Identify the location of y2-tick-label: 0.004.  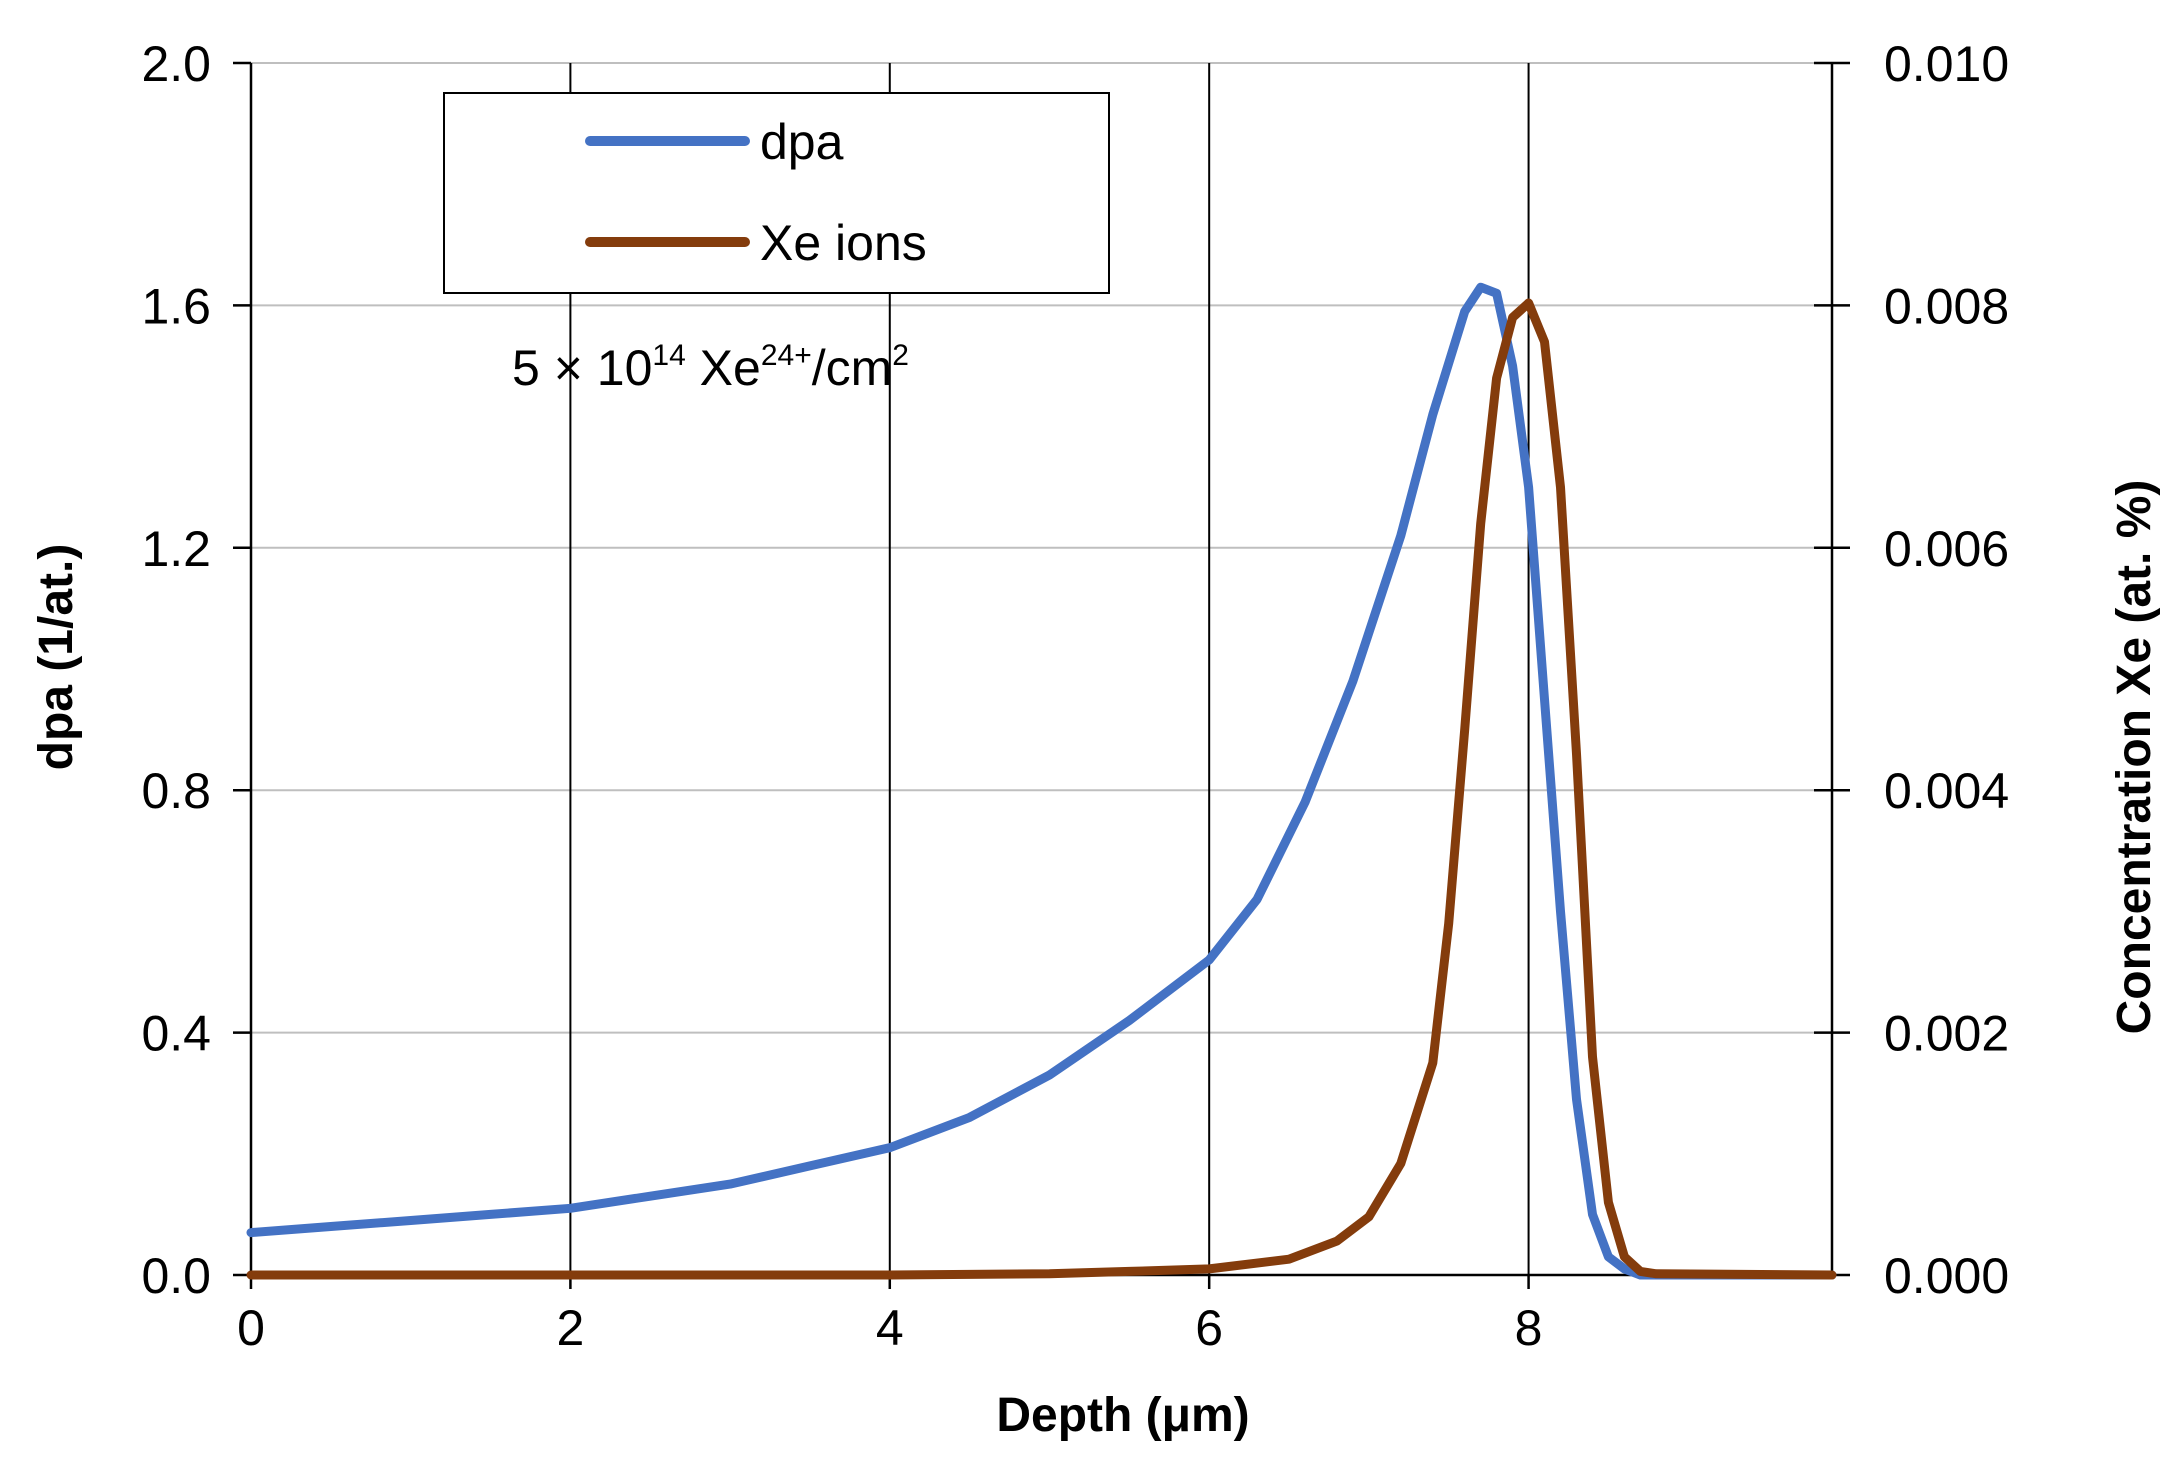
(1946, 791).